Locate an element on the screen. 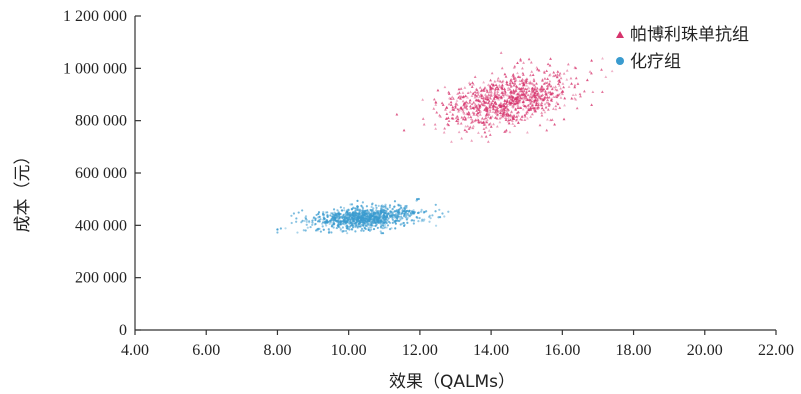  legend-circle-marker is located at coordinates (620, 61).